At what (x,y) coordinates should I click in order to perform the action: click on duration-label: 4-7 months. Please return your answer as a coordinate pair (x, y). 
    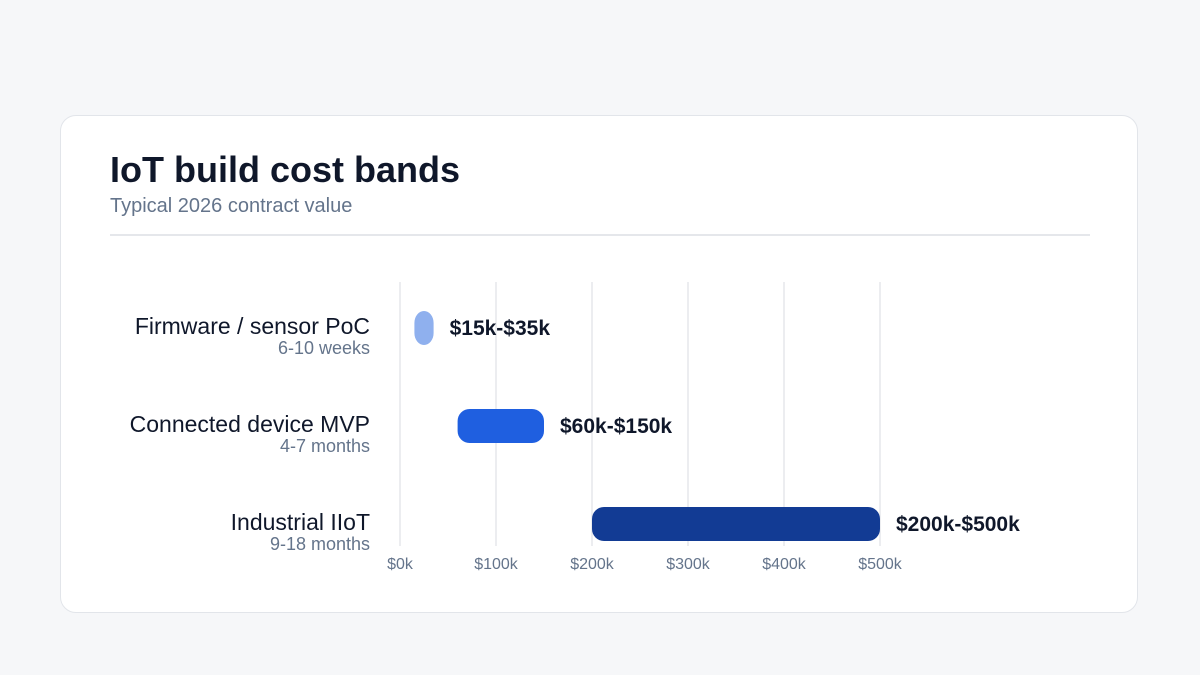
    Looking at the image, I should click on (325, 446).